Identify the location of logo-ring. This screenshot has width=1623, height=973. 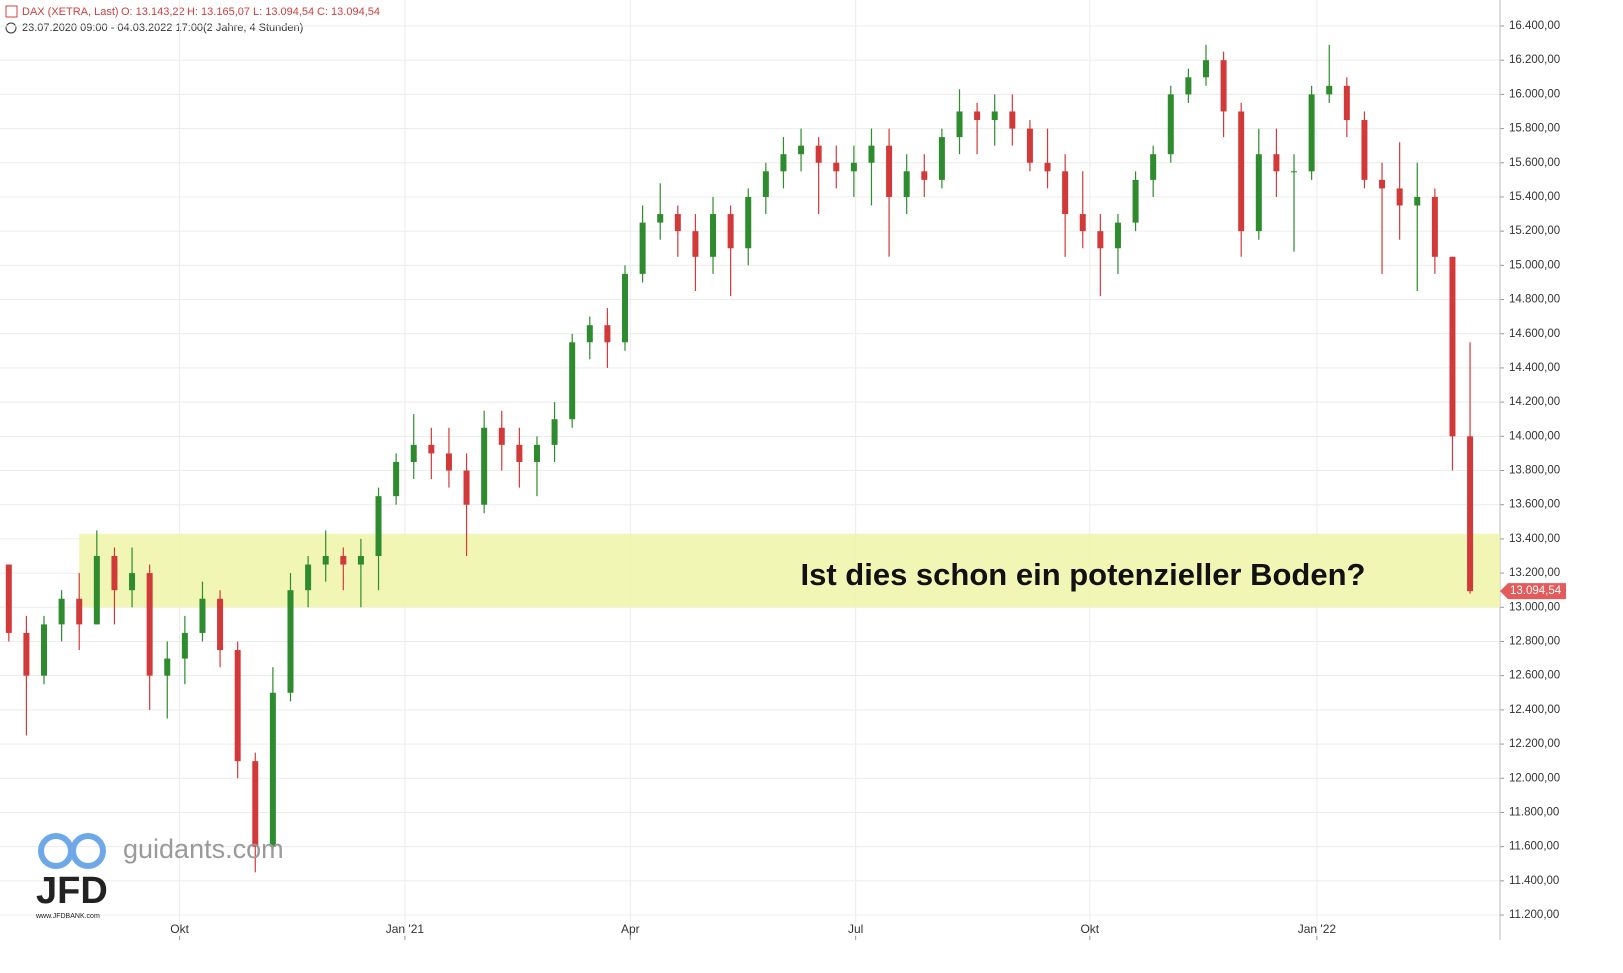
(56, 851).